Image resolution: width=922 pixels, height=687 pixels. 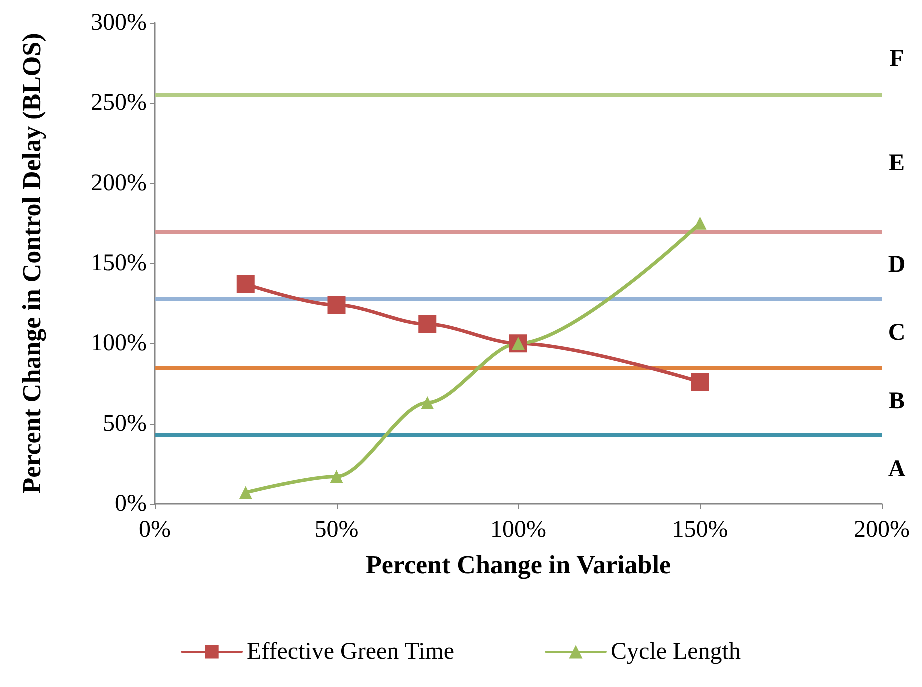 What do you see at coordinates (897, 265) in the screenshot?
I see `text: D` at bounding box center [897, 265].